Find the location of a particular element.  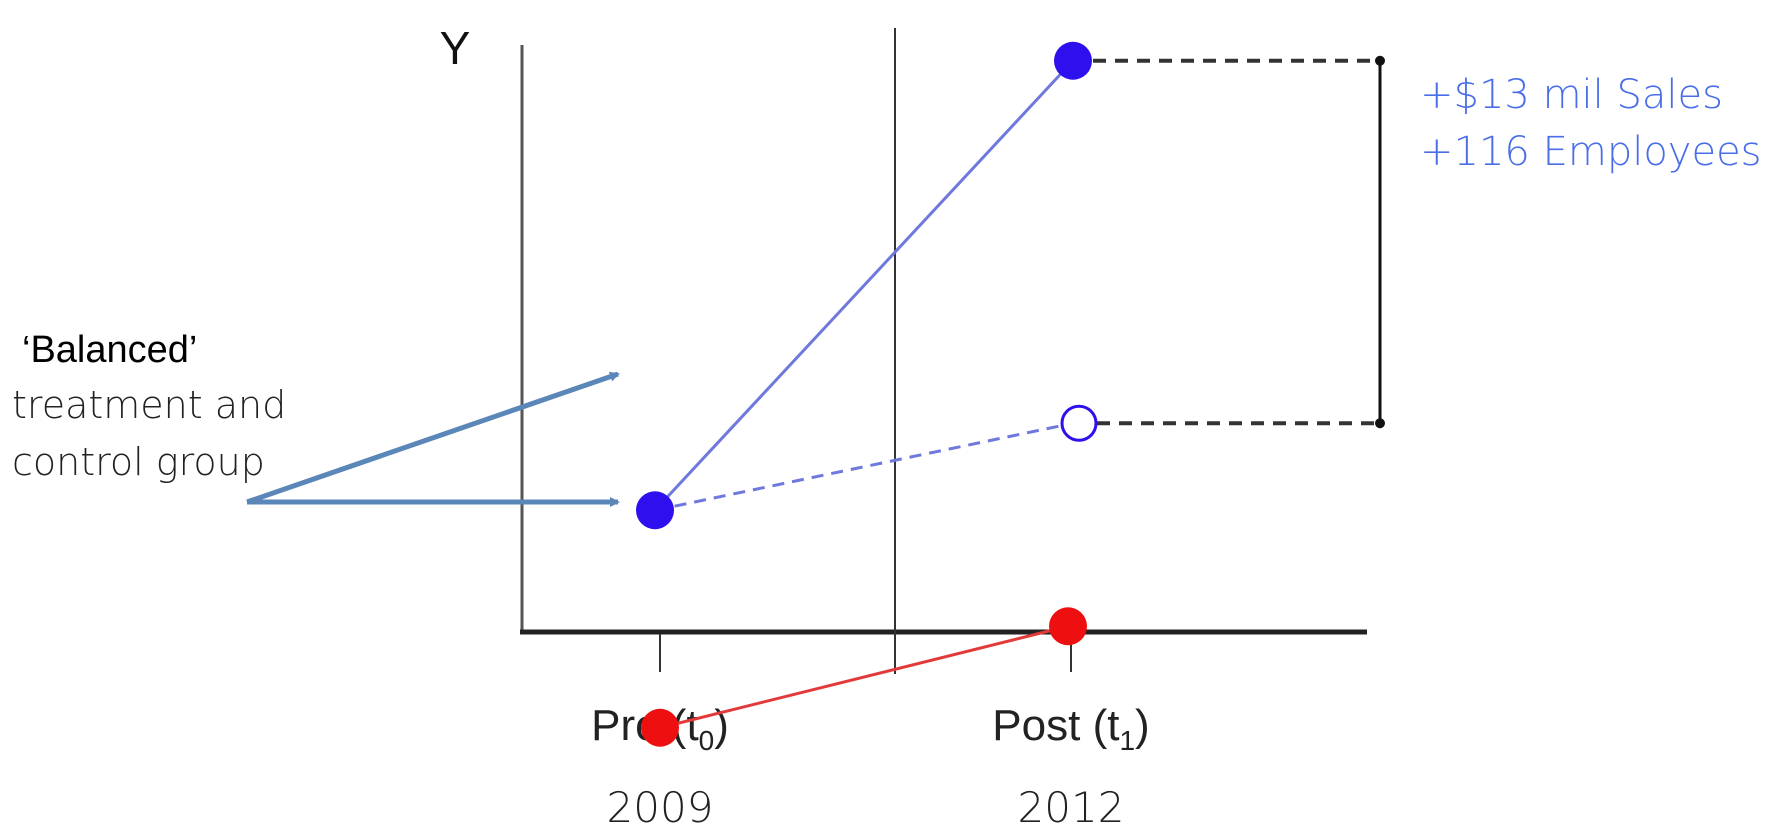

effect-annotation-sales: +$13 mil Sales is located at coordinates (1571, 95).